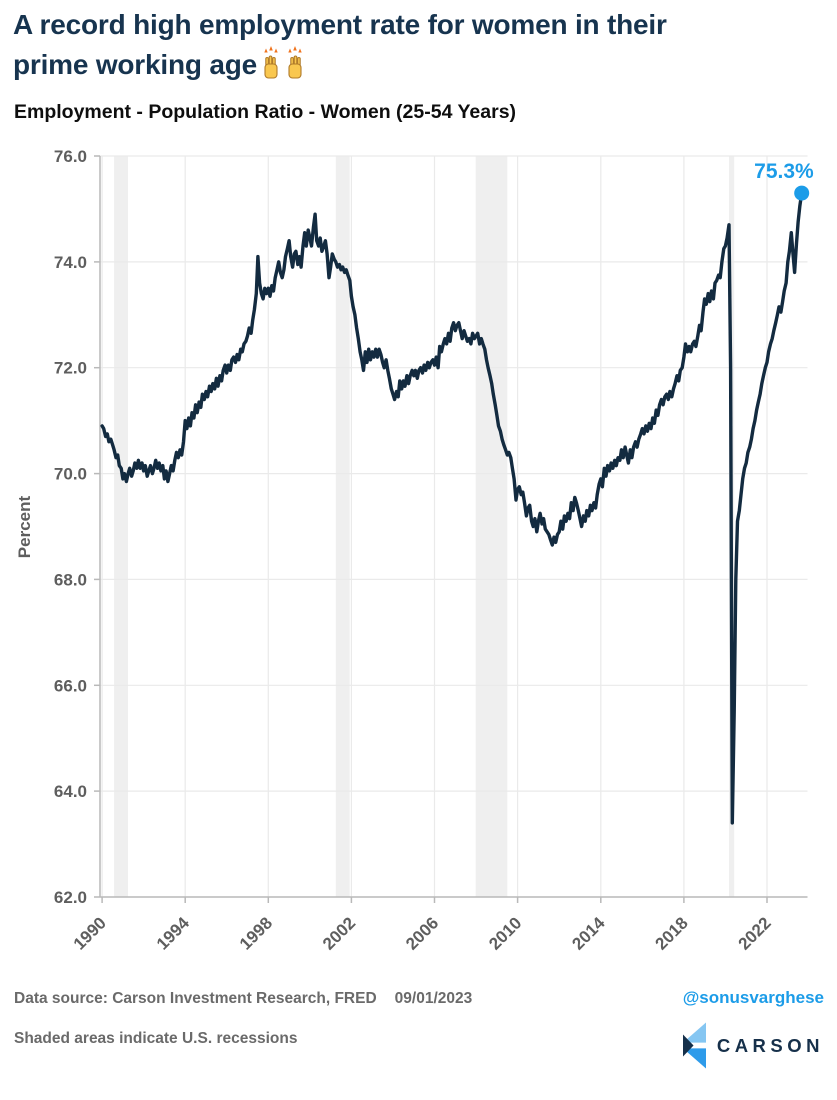 Image resolution: width=837 pixels, height=1100 pixels. What do you see at coordinates (505, 933) in the screenshot?
I see `x-tick-label: 2010` at bounding box center [505, 933].